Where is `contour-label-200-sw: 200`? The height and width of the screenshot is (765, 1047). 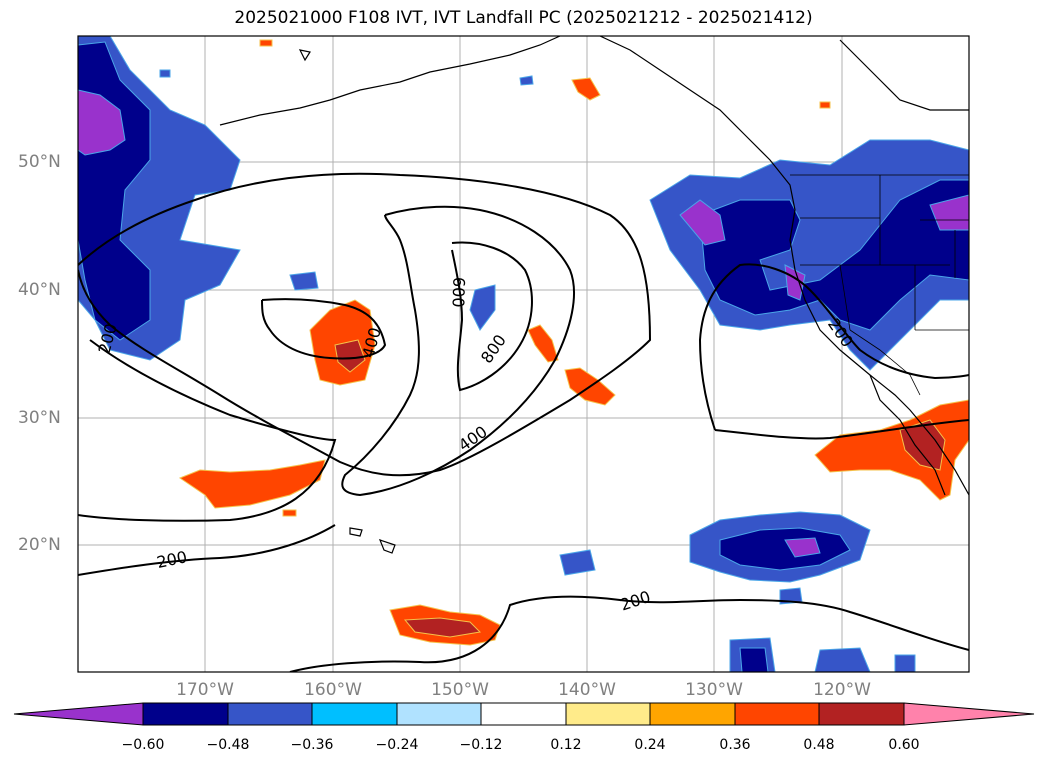 contour-label-200-sw: 200 is located at coordinates (172, 559).